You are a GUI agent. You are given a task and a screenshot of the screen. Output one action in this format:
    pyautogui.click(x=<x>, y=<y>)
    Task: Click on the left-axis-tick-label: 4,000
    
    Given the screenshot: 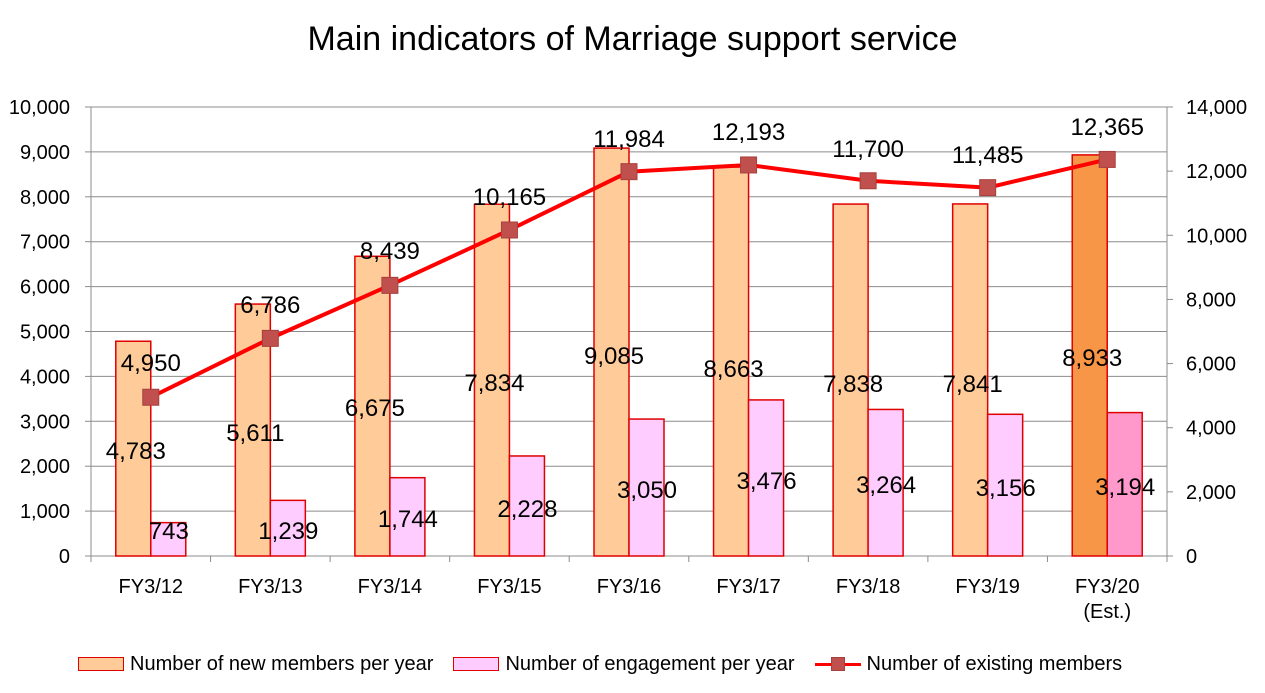 What is the action you would take?
    pyautogui.click(x=45, y=377)
    